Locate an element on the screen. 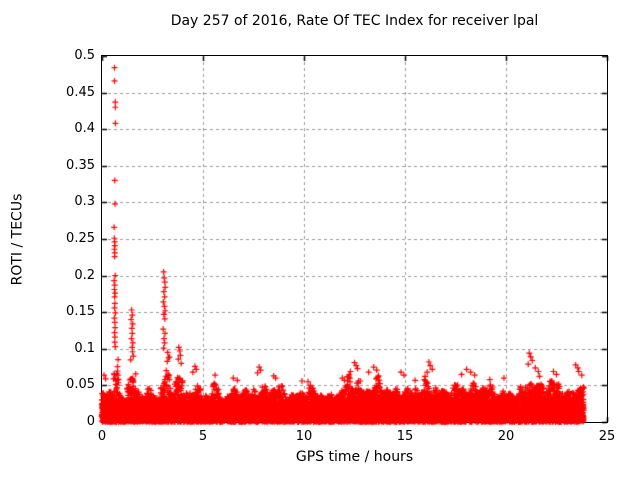 This screenshot has width=640, height=480. y-tick-label: 0.1 is located at coordinates (84, 348).